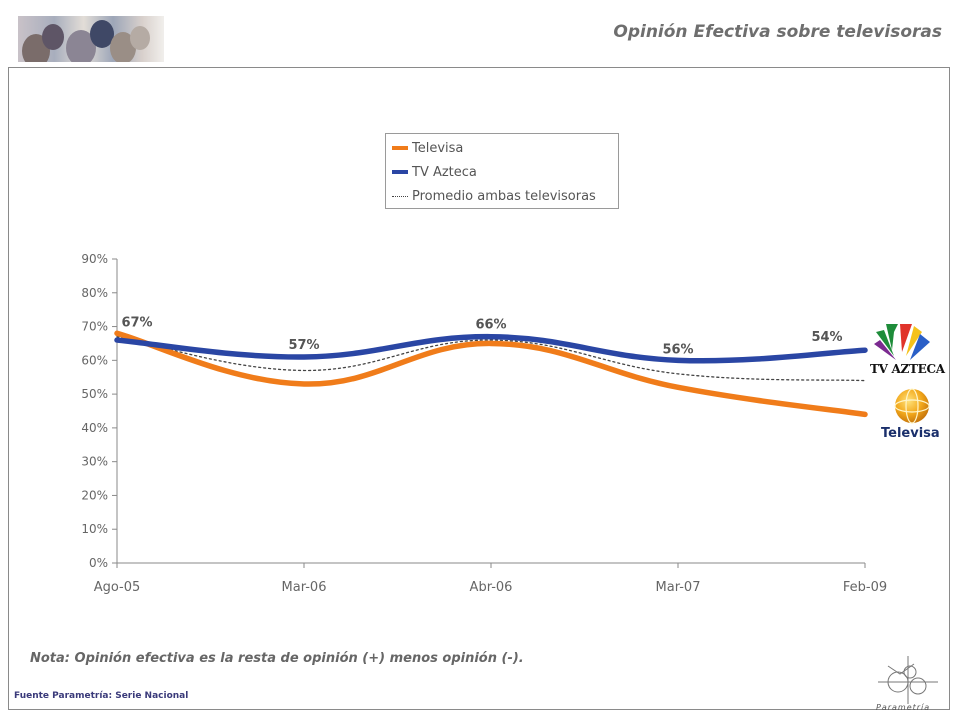  What do you see at coordinates (479, 39) in the screenshot?
I see `header-strip: Opinión Efectiva sobre televisoras` at bounding box center [479, 39].